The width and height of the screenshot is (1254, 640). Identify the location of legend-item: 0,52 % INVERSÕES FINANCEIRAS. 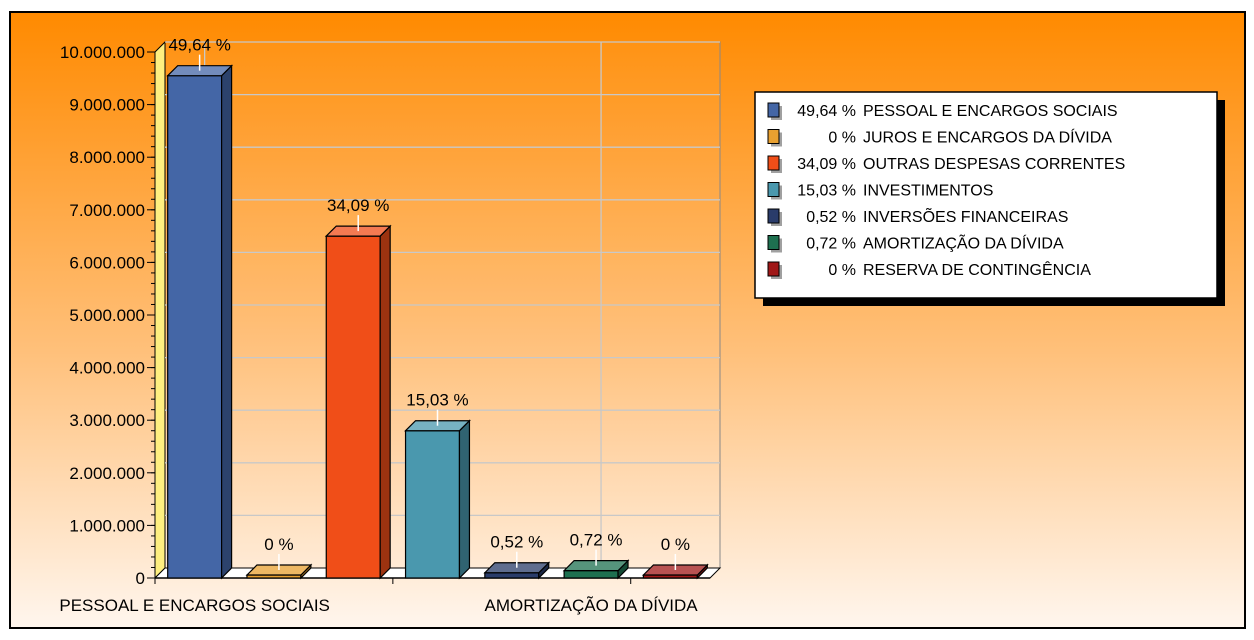
(917, 216).